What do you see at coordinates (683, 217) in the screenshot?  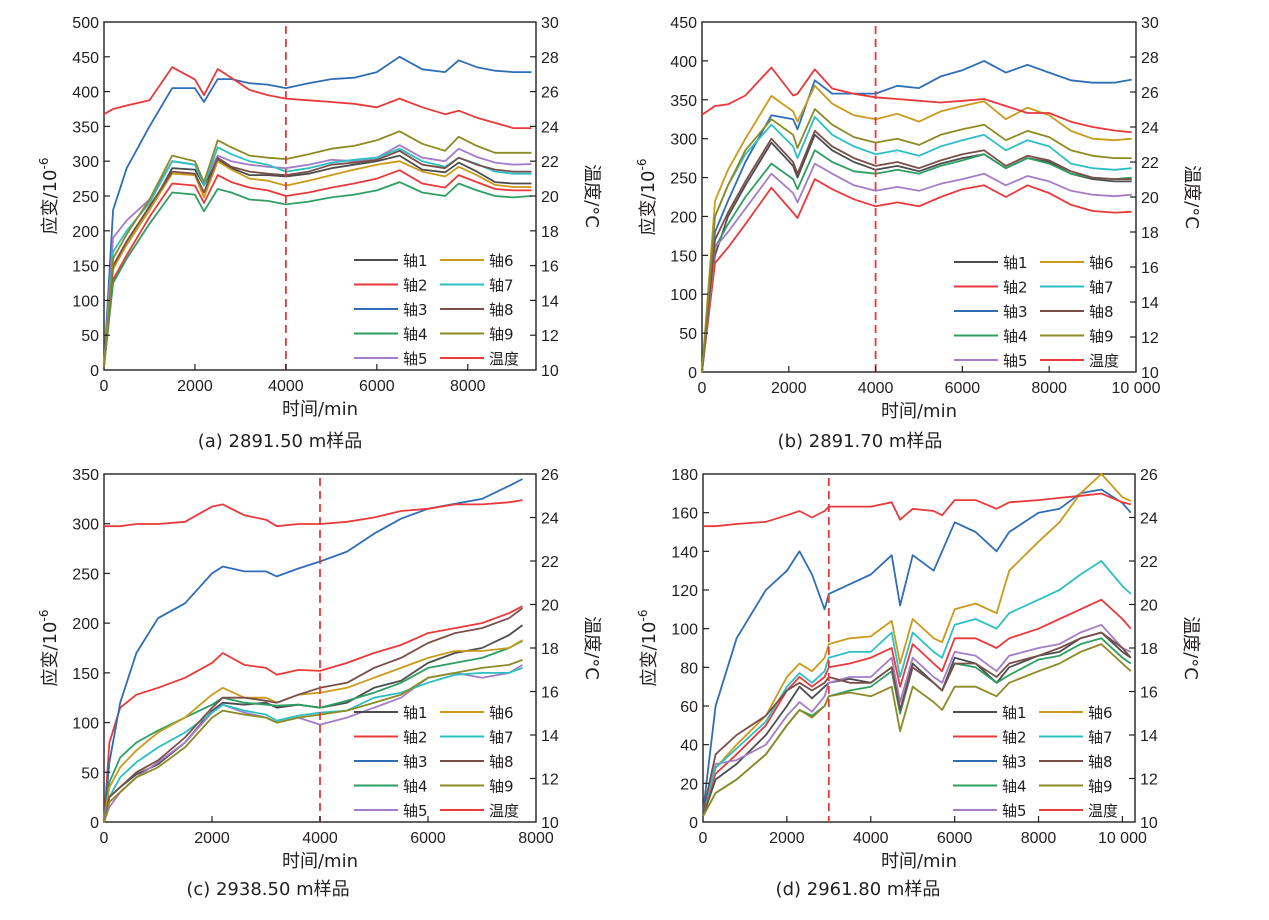 I see `y-tick-label: 200` at bounding box center [683, 217].